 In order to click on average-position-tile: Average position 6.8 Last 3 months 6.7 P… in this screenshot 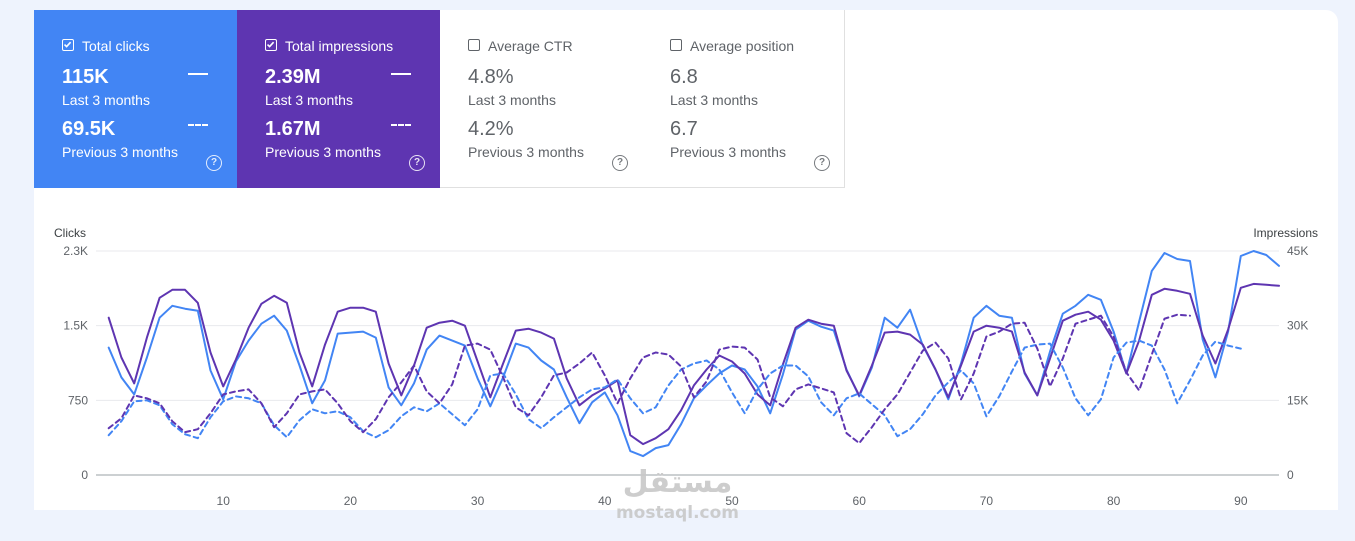, I will do `click(743, 99)`.